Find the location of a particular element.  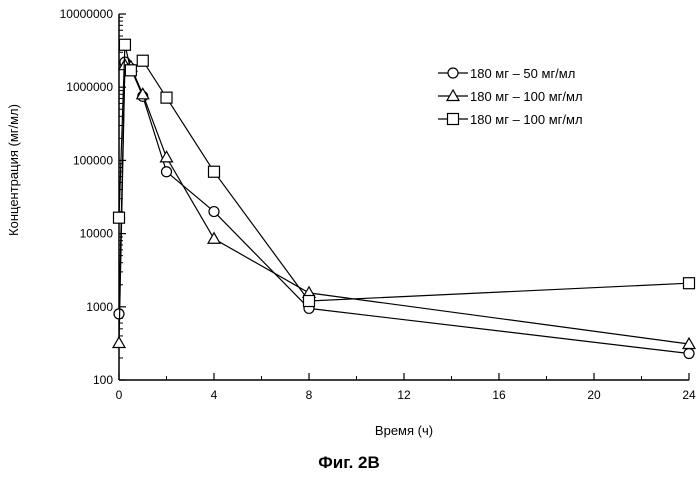

x-tick-label: 4 is located at coordinates (214, 395).